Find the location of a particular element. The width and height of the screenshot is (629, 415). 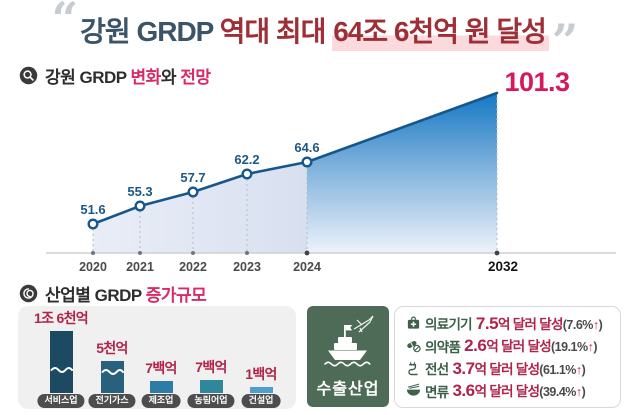

export-item-name: 전선 is located at coordinates (437, 370).